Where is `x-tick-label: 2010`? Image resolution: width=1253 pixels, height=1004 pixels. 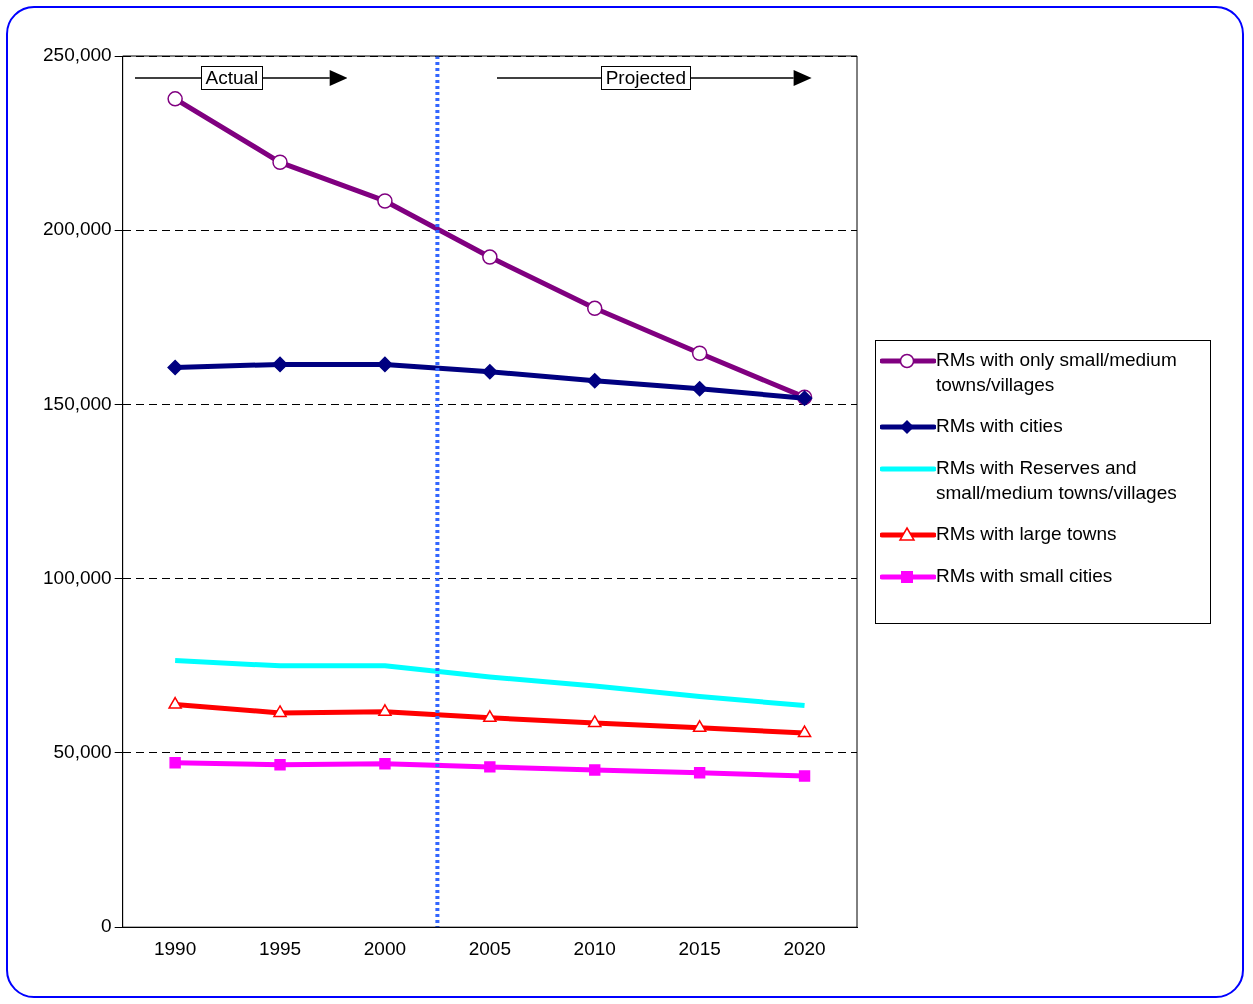 x-tick-label: 2010 is located at coordinates (594, 948).